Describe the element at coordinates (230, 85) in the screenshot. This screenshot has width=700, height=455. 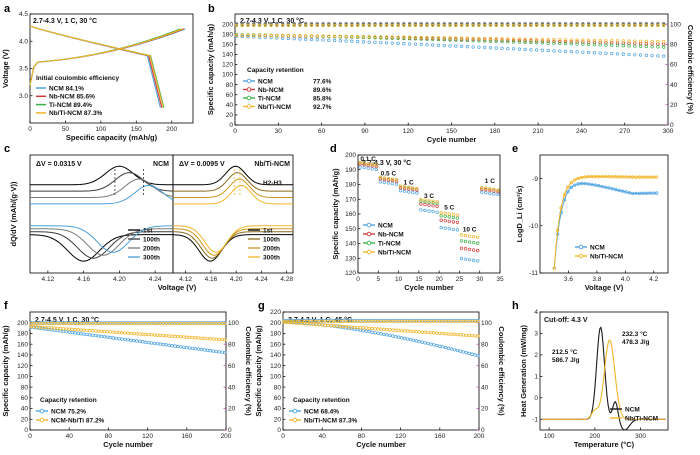
I see `y-tick-label: 80` at that location.